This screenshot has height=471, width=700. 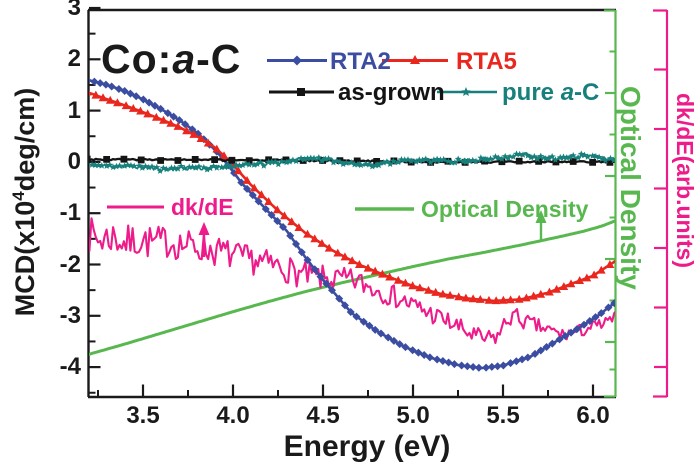 I want to click on y-tick-label: -3, so click(x=70, y=315).